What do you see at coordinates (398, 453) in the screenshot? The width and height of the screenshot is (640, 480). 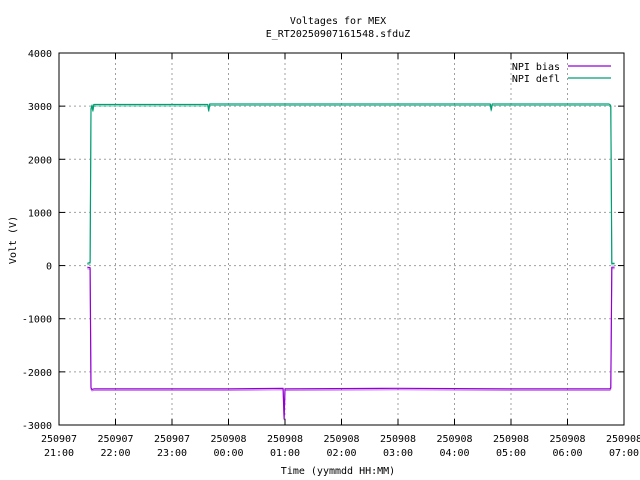 I see `x-tick-time-label: 03:00` at bounding box center [398, 453].